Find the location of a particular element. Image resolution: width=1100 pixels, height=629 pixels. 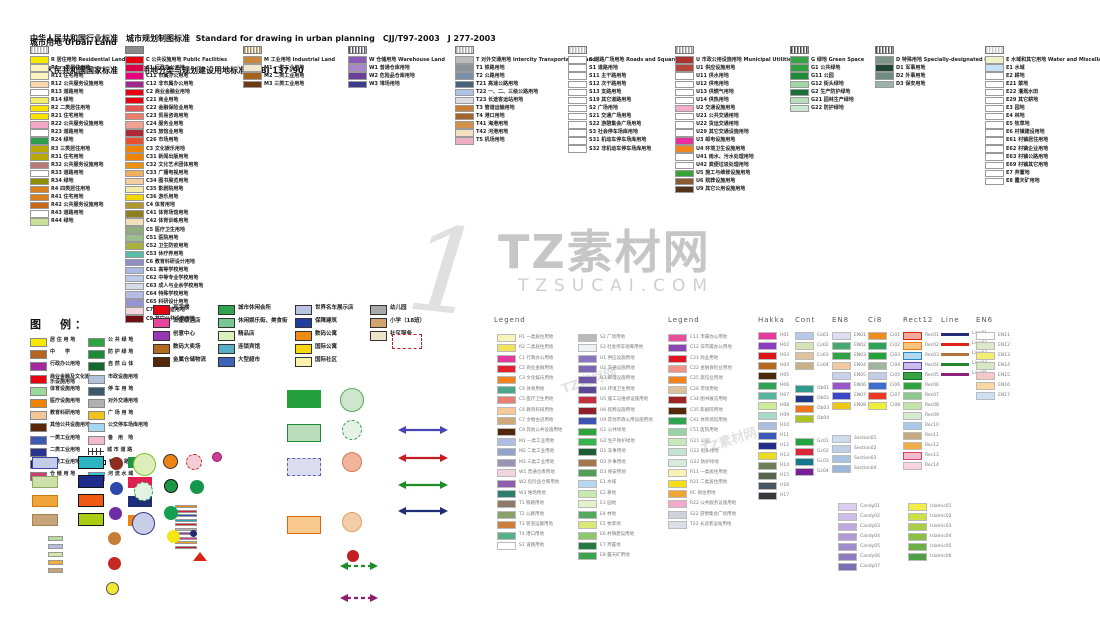

bar-sample is located at coordinates (186, 515).